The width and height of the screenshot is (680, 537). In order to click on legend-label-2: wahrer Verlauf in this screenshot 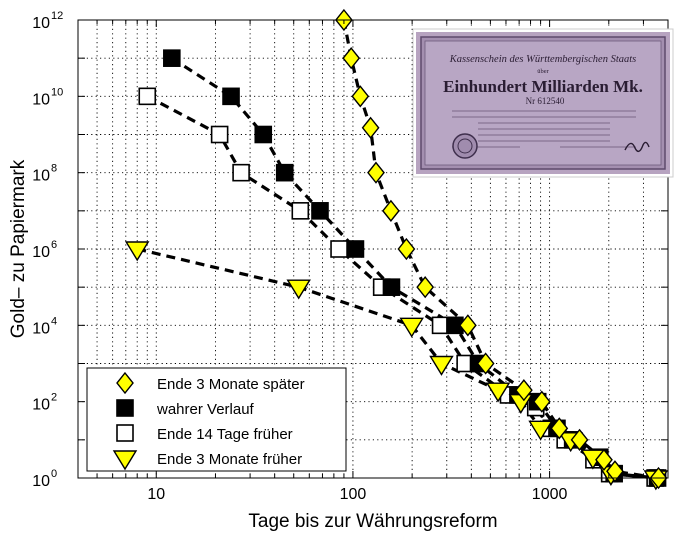, I will do `click(205, 409)`.